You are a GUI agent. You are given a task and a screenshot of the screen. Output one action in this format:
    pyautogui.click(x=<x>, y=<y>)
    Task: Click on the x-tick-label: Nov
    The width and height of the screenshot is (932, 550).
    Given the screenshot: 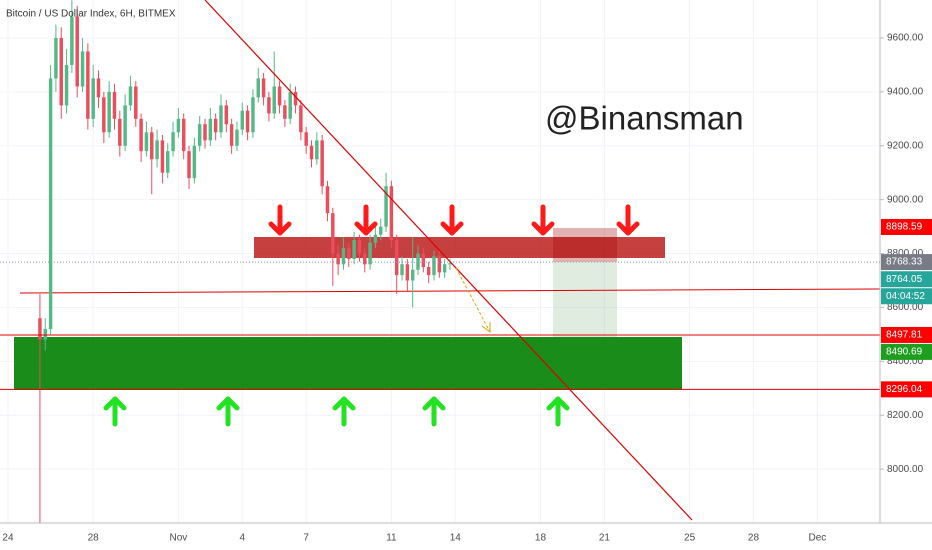 What is the action you would take?
    pyautogui.click(x=178, y=538)
    